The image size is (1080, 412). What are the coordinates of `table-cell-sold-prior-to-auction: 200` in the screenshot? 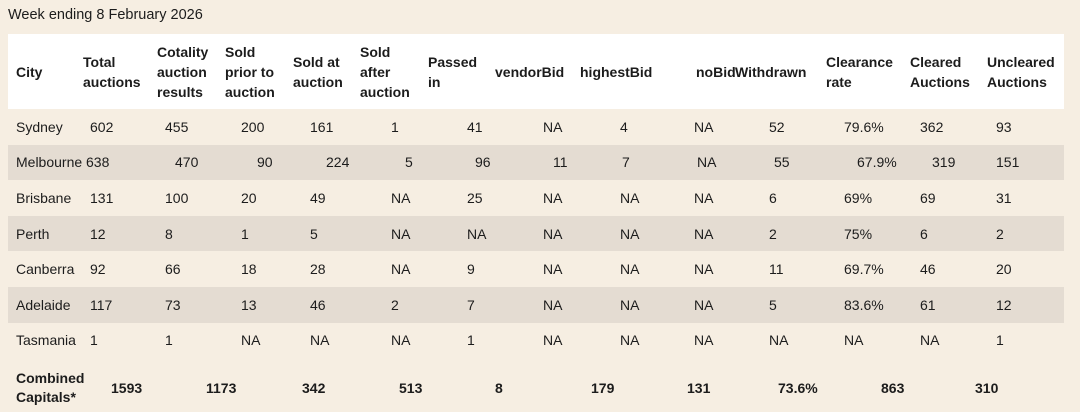 It's located at (253, 126).